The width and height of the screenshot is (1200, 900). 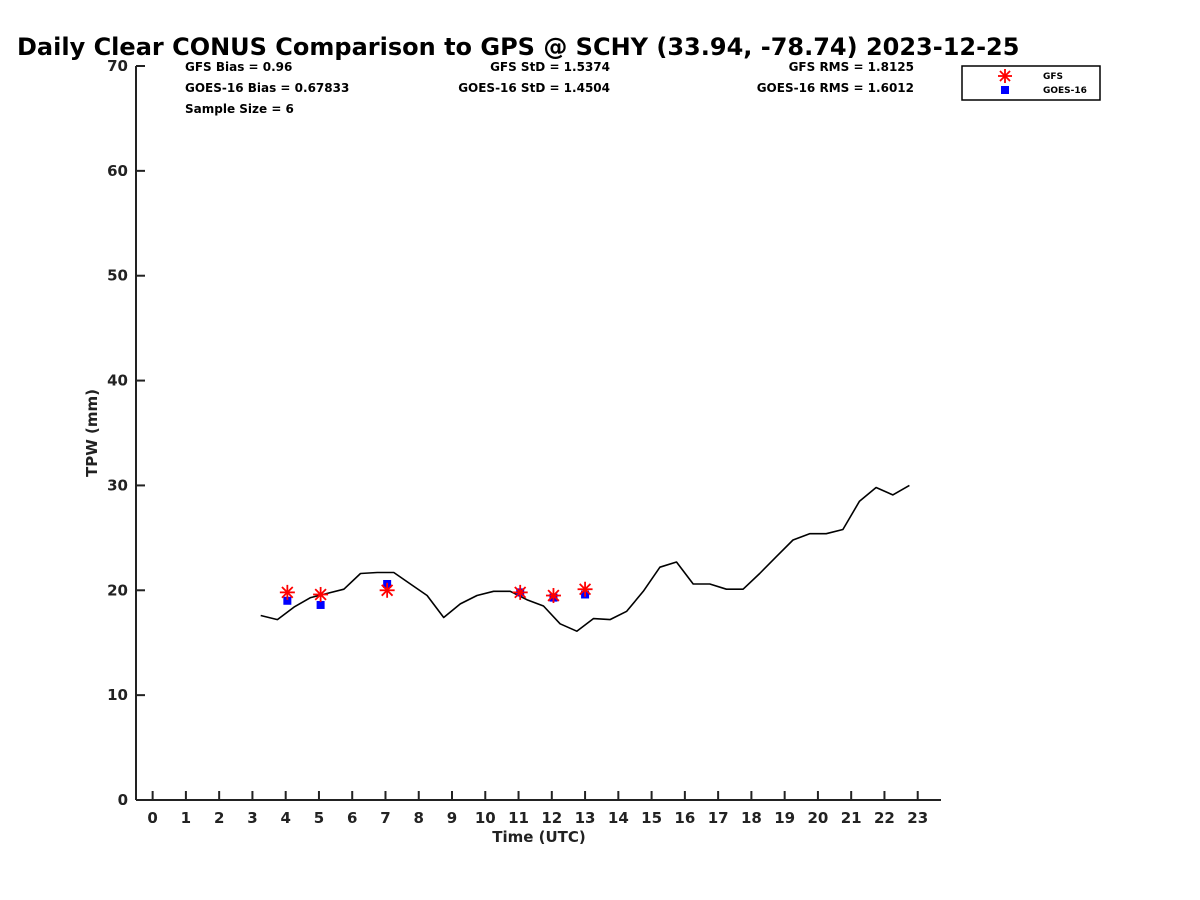 What do you see at coordinates (239, 109) in the screenshot?
I see `sample-size-stat: Sample Size = 6` at bounding box center [239, 109].